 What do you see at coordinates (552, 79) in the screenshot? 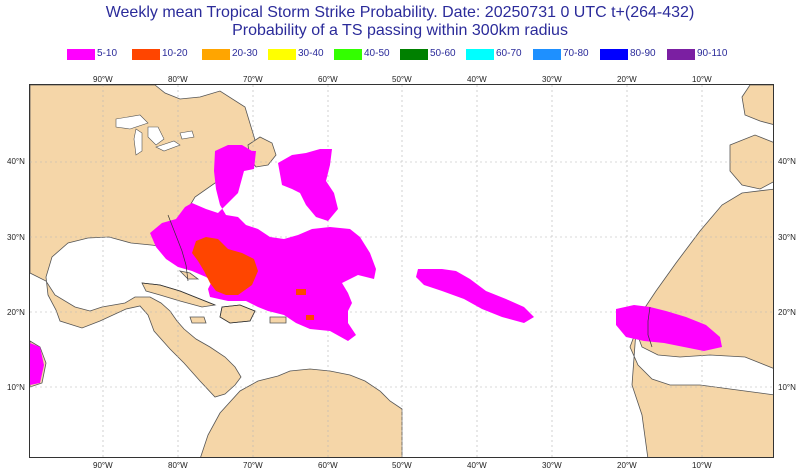
I see `lon-label-top-30w: 30°W` at bounding box center [552, 79].